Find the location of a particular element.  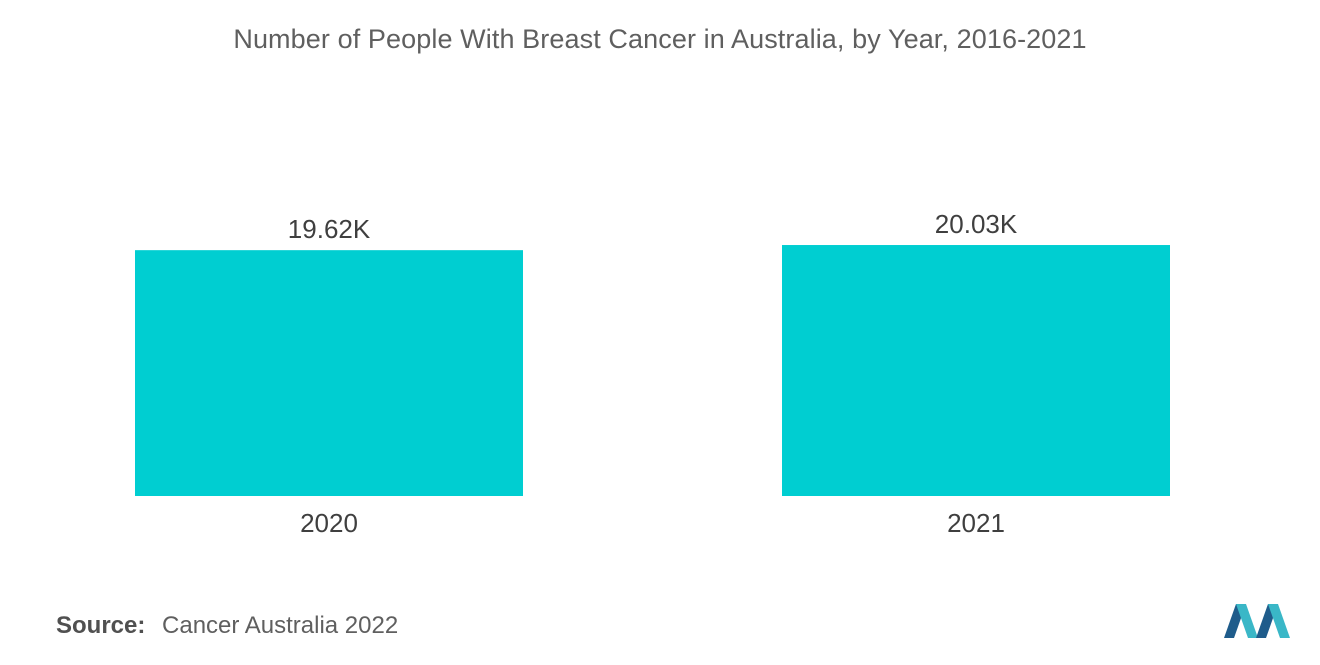

data-label-2021: 20.03K is located at coordinates (976, 224).